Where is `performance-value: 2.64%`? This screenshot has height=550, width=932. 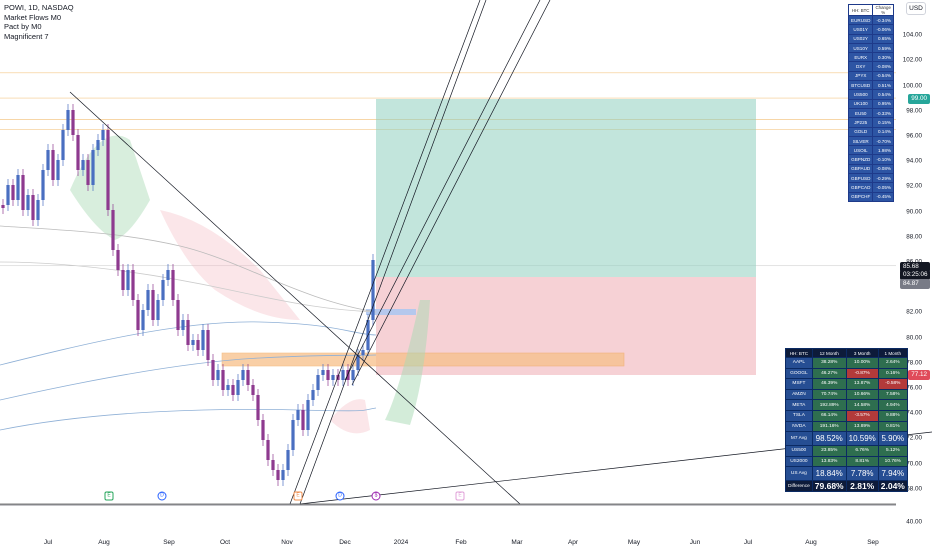
performance-value: 2.64% is located at coordinates (892, 363).